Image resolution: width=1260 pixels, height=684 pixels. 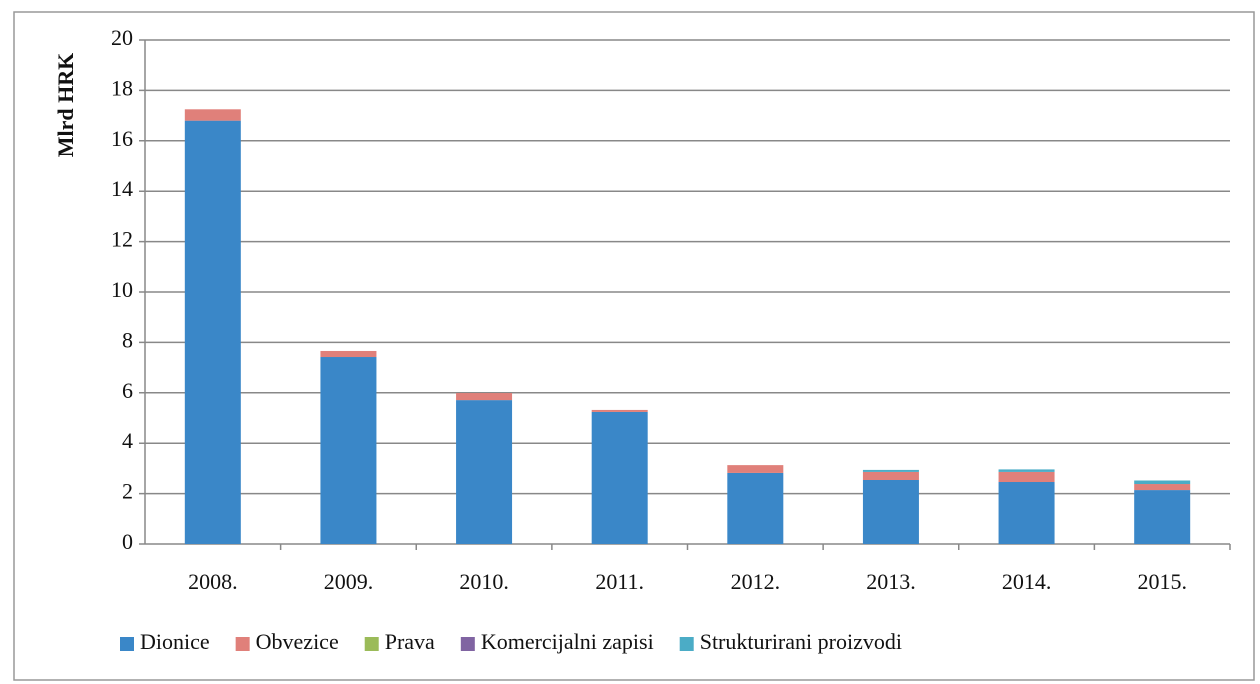 What do you see at coordinates (122, 138) in the screenshot?
I see `y-tick-label: 16` at bounding box center [122, 138].